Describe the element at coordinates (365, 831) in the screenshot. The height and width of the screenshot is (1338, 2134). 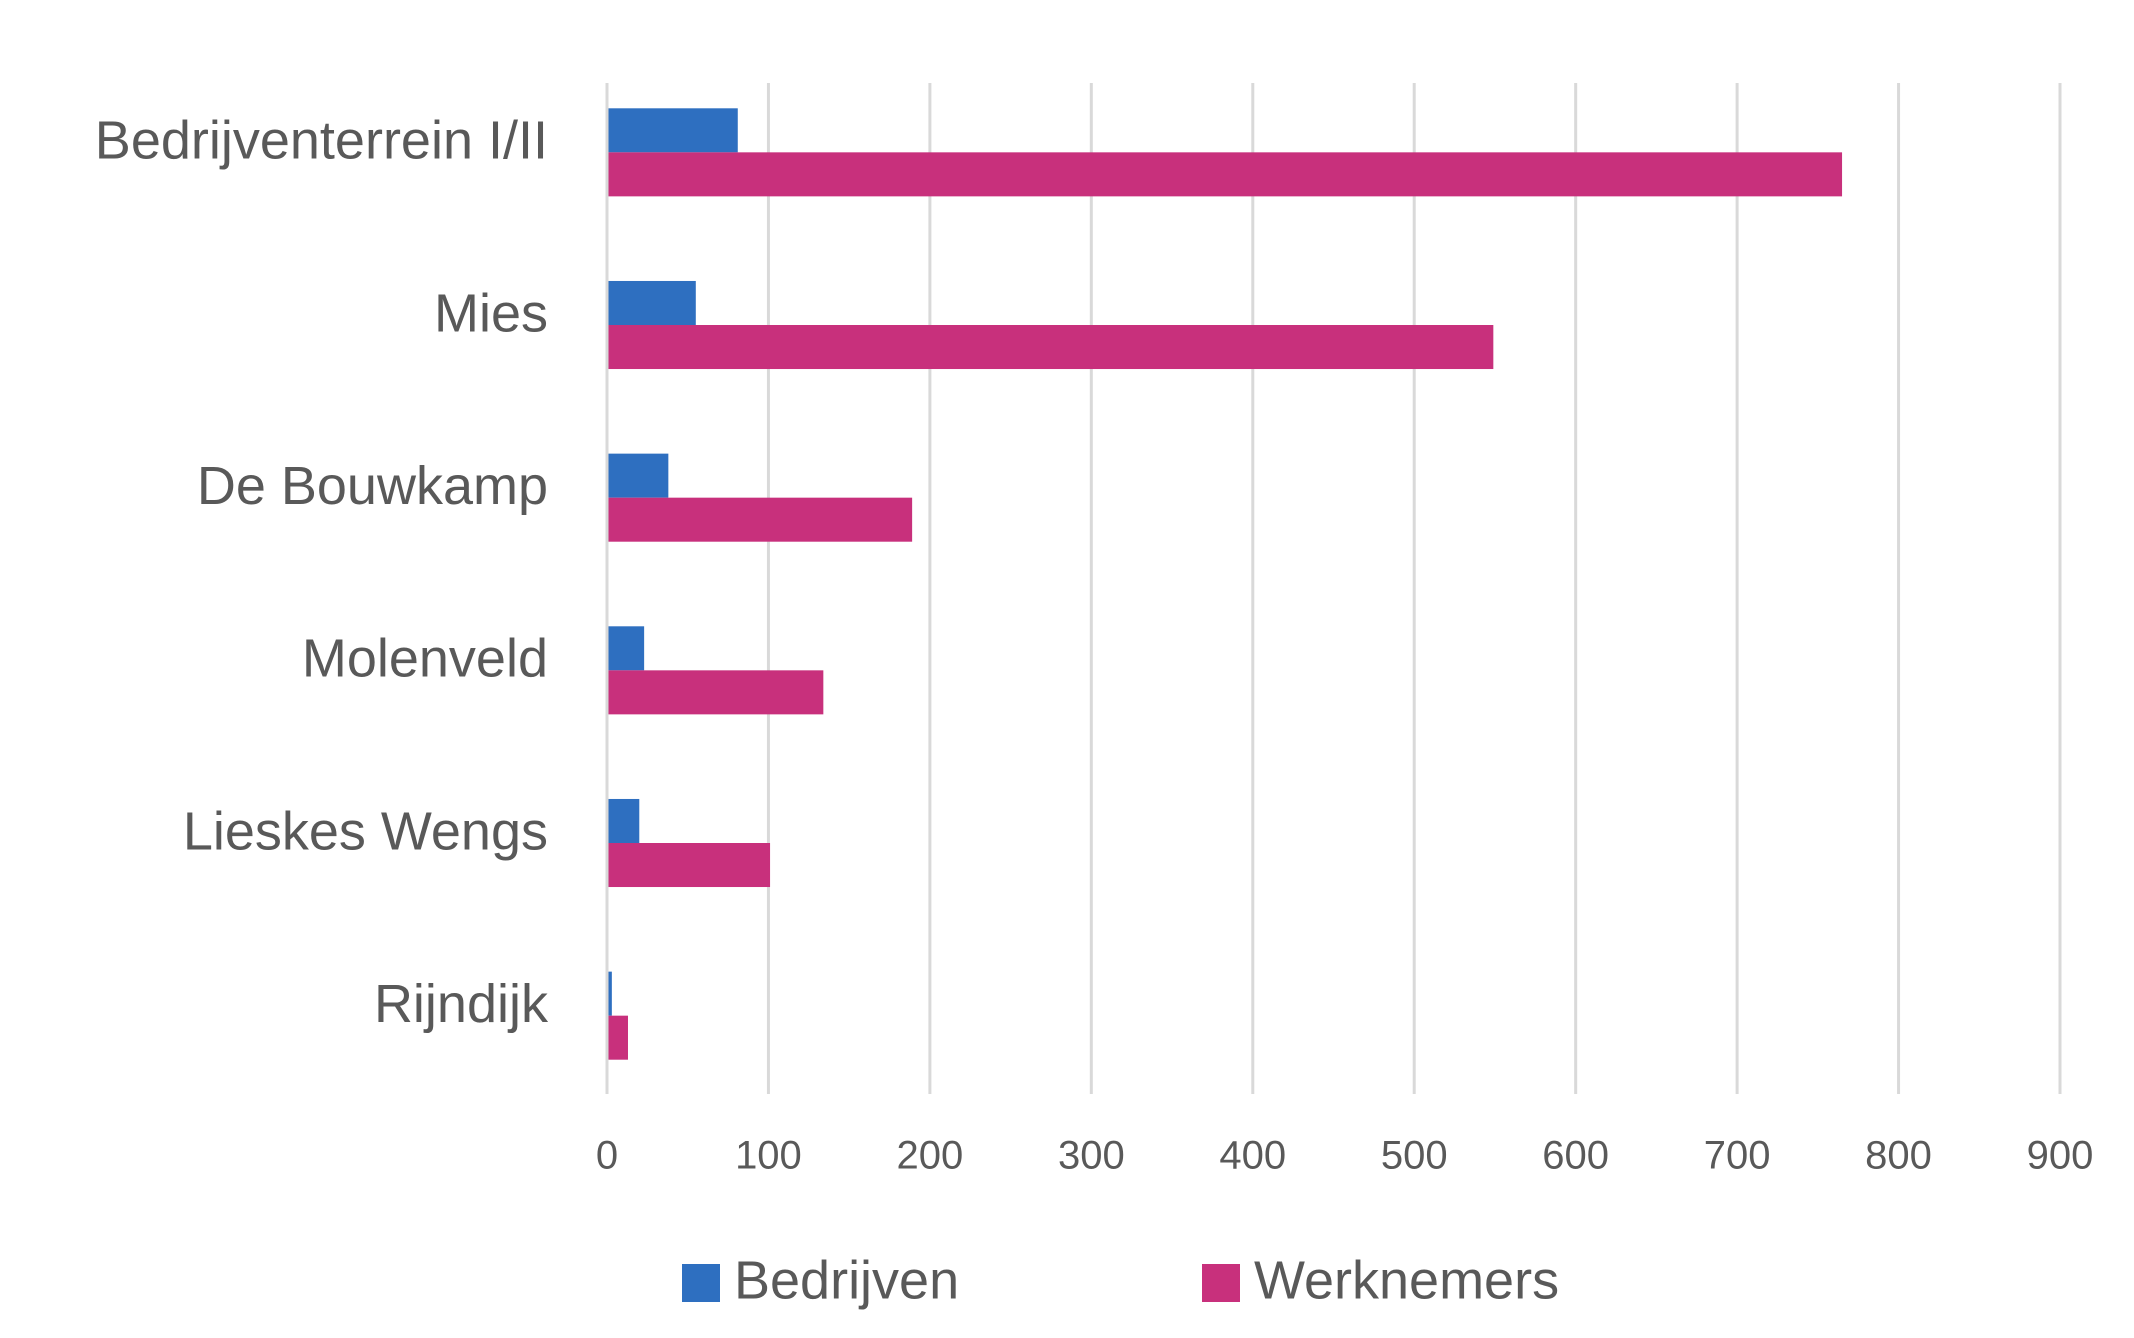
I see `category-label: Lieskes Wengs` at that location.